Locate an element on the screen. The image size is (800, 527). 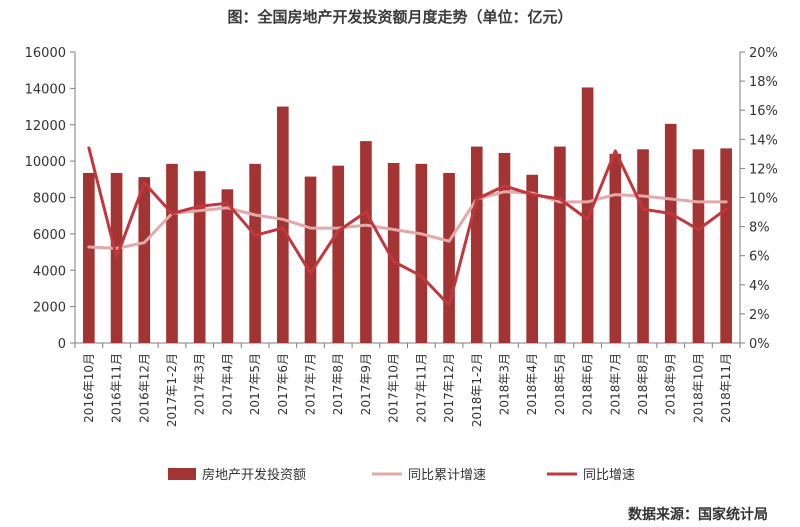
right-tick-label: 16% is located at coordinates (763, 111).